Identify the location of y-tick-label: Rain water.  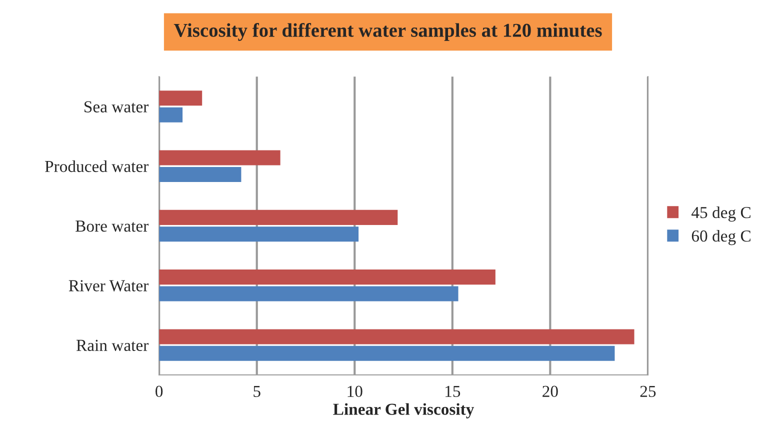
(112, 346).